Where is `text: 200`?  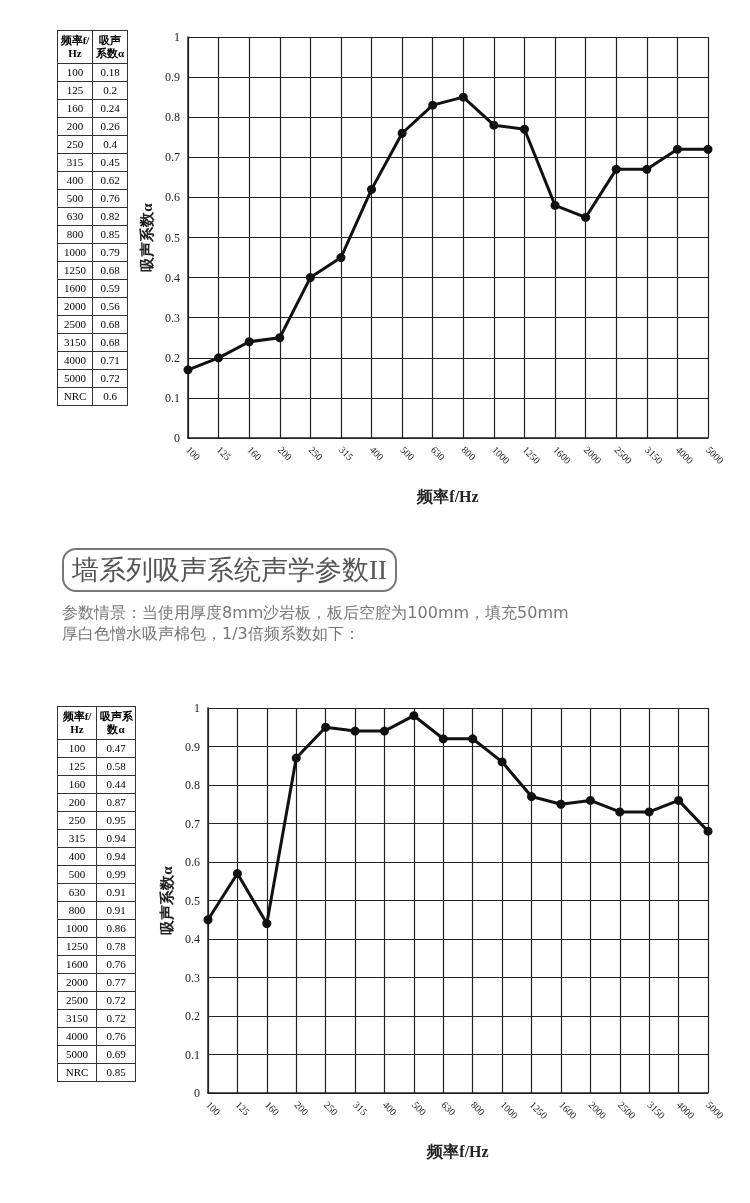 text: 200 is located at coordinates (77, 802).